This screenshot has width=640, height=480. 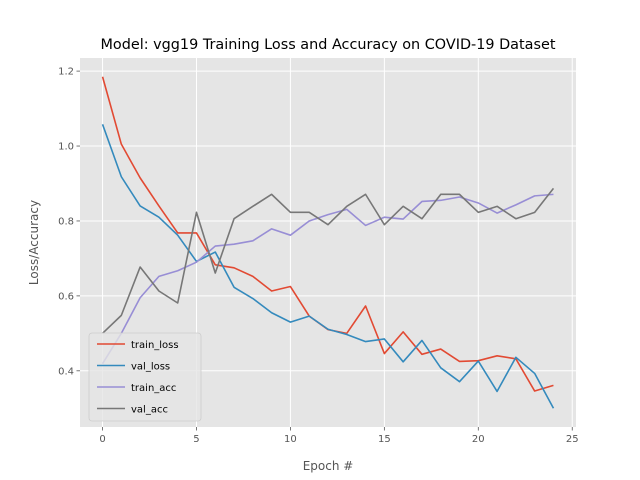 What do you see at coordinates (328, 466) in the screenshot?
I see `x-axis-label: Epoch #` at bounding box center [328, 466].